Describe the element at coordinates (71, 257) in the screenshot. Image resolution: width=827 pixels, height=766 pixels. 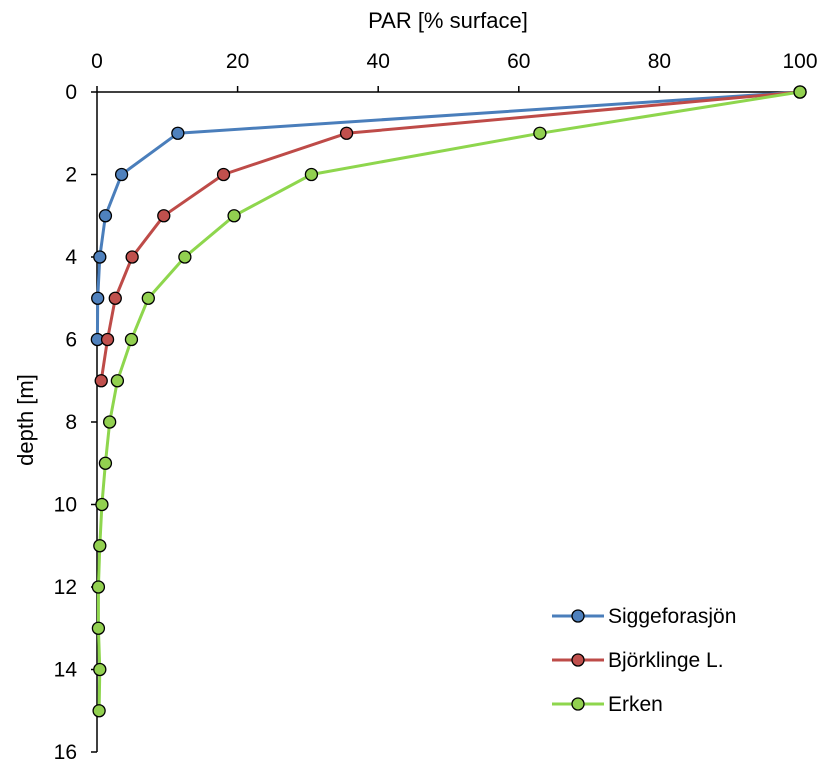
I see `y-tick-label: 4` at that location.